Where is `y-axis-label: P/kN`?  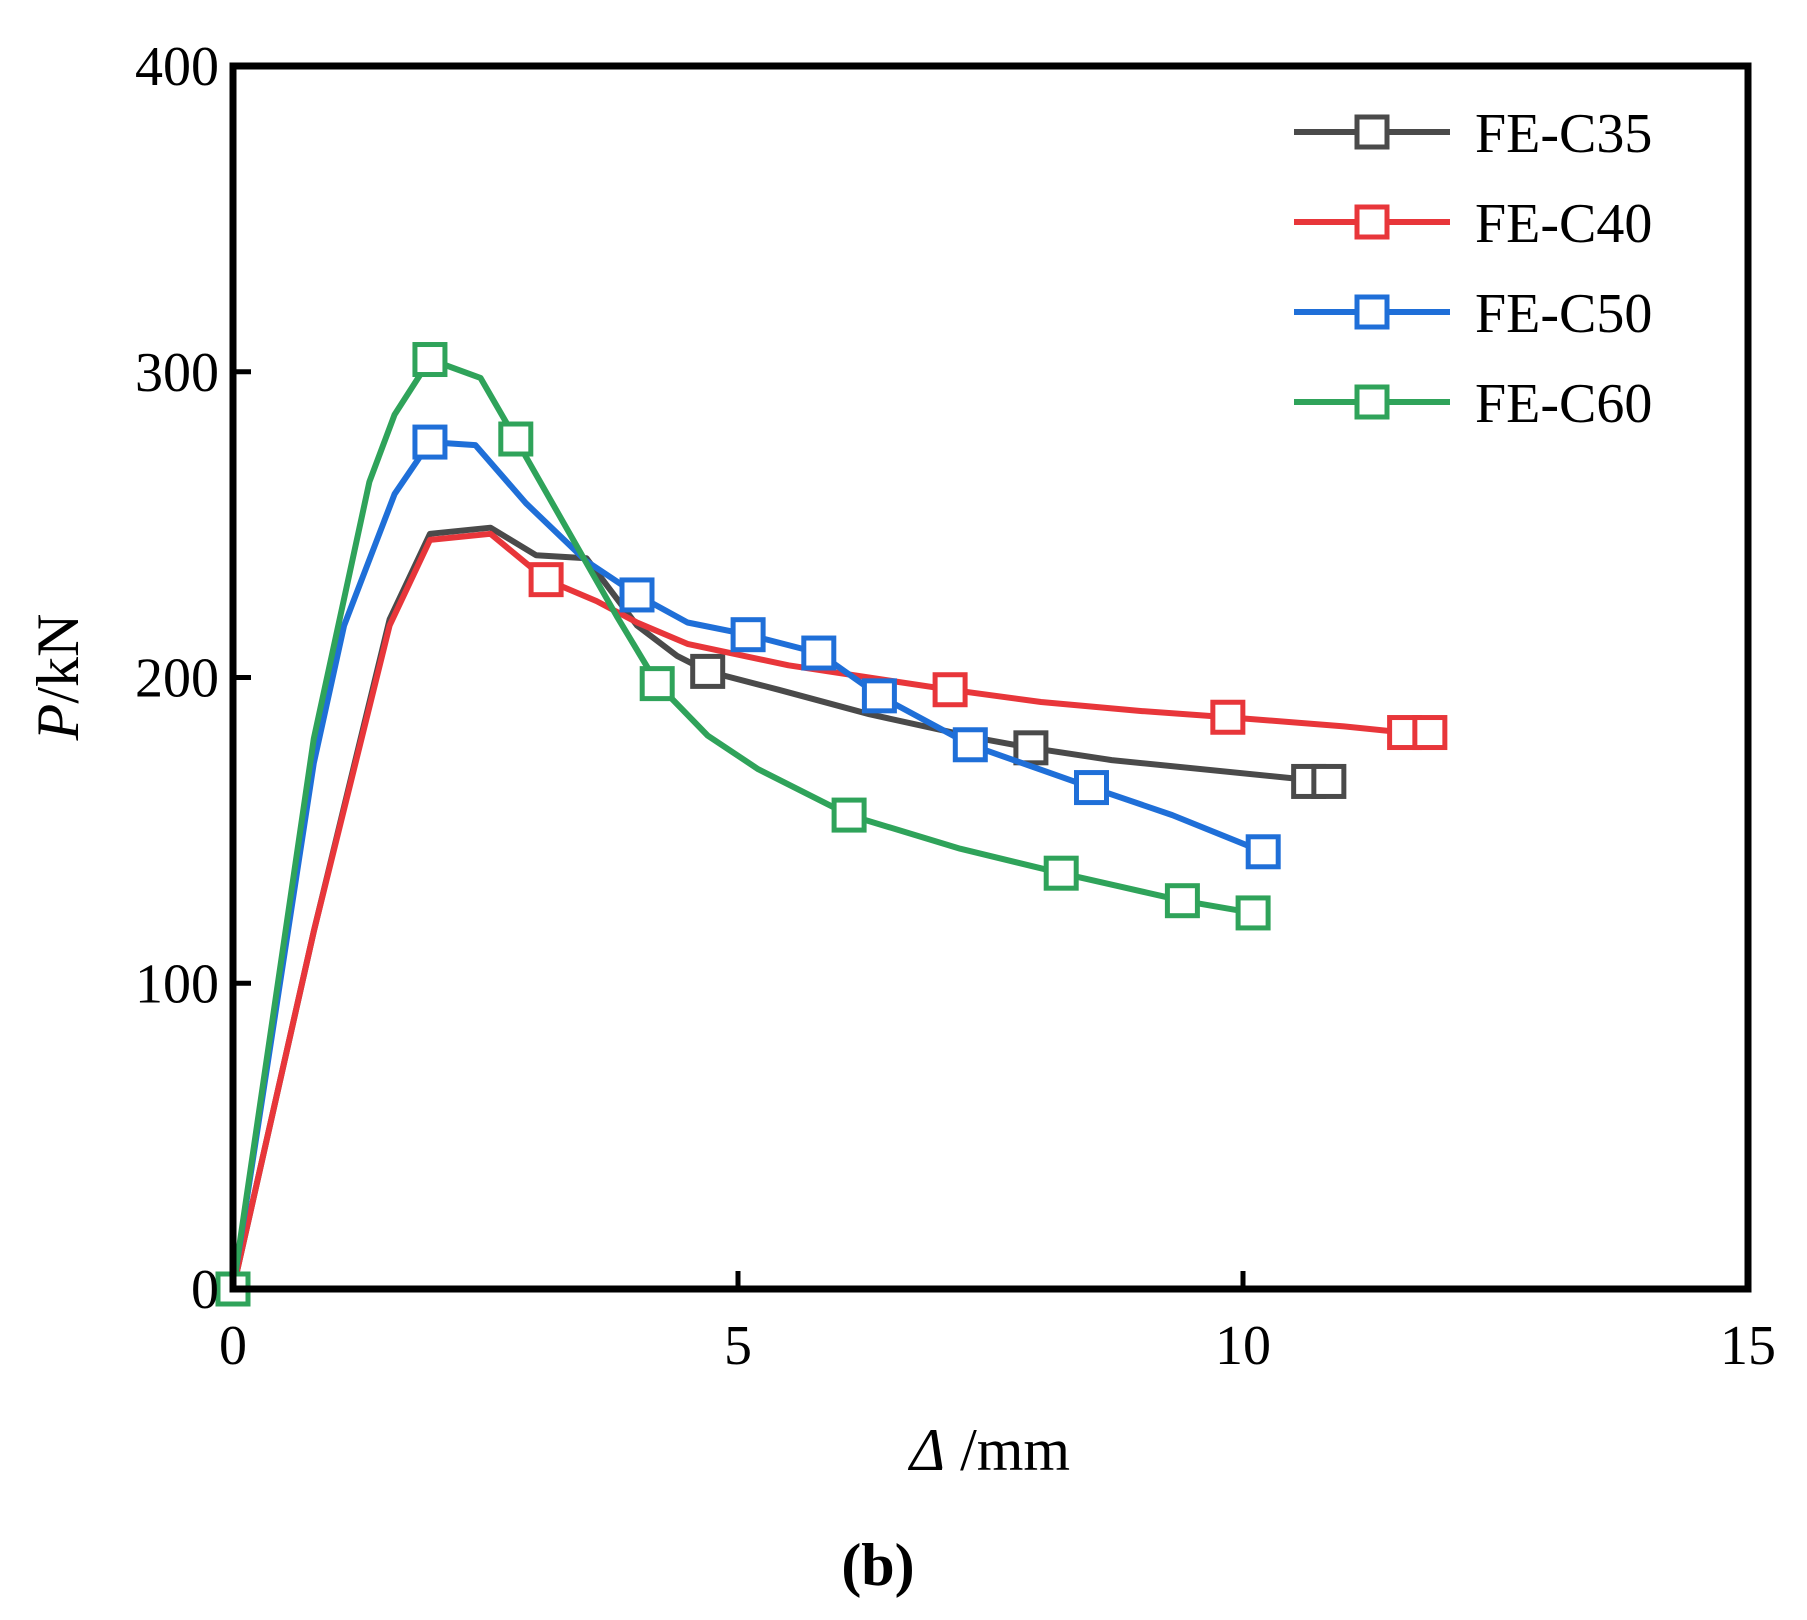
y-axis-label: P/kN is located at coordinates (58, 678).